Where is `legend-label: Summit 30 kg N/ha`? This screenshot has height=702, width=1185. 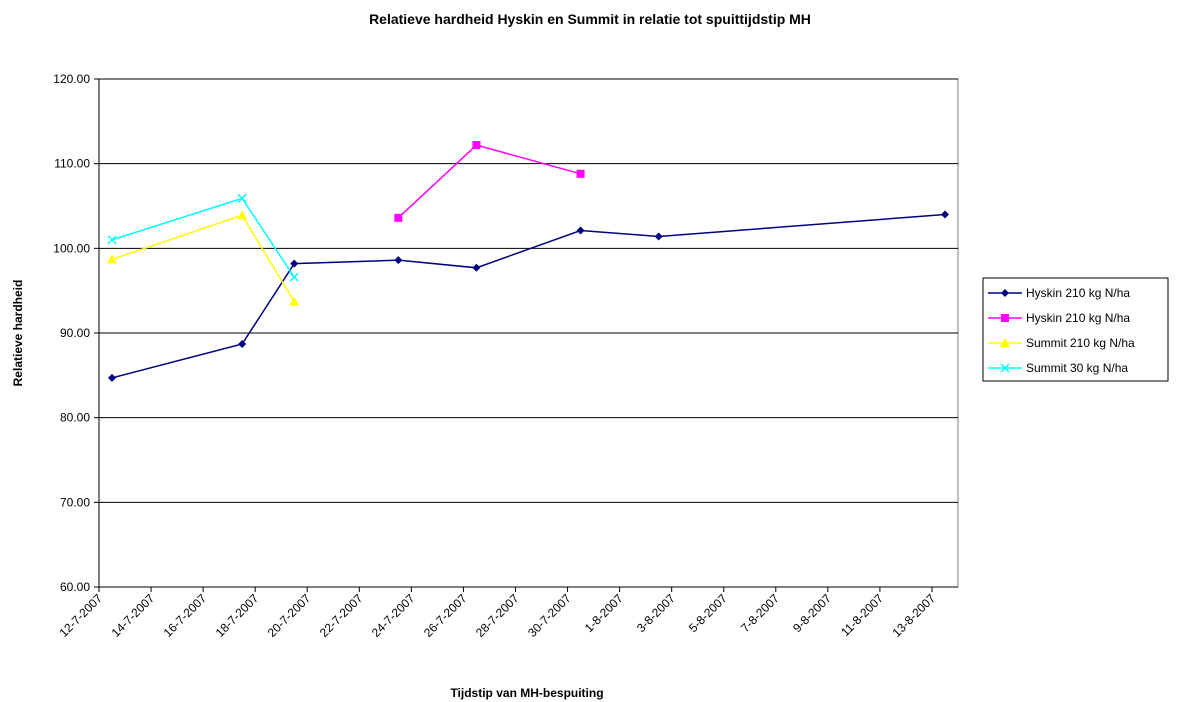 legend-label: Summit 30 kg N/ha is located at coordinates (1077, 368).